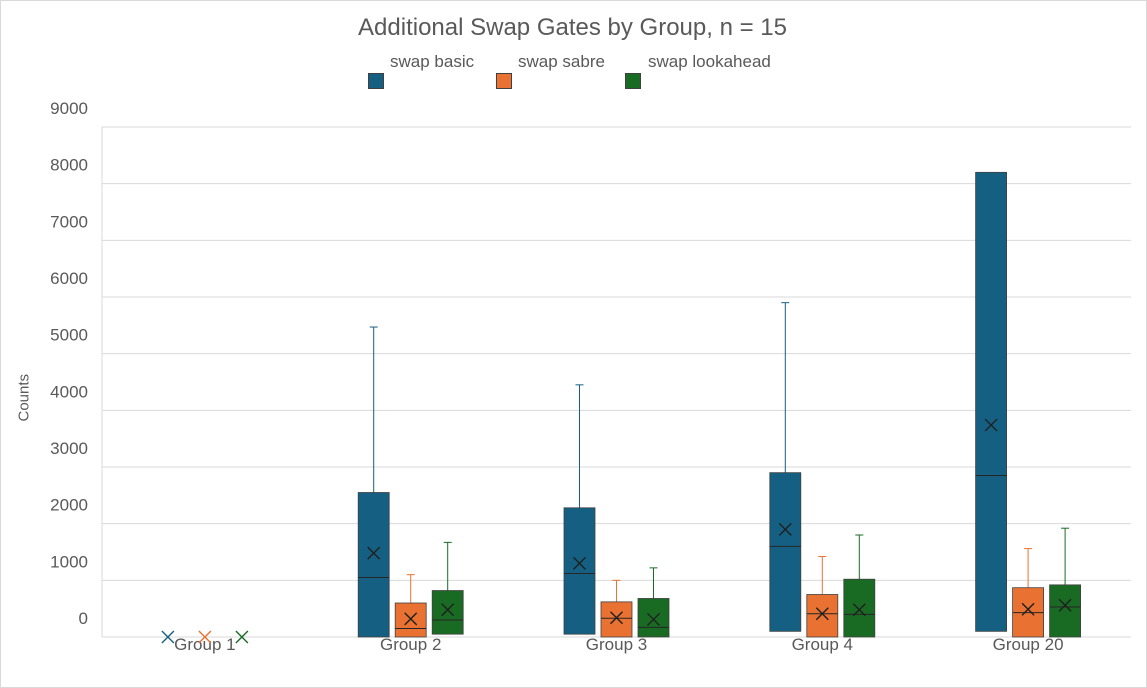 The width and height of the screenshot is (1147, 688). What do you see at coordinates (561, 61) in the screenshot?
I see `legend-label-swap-sabre: swap sabre` at bounding box center [561, 61].